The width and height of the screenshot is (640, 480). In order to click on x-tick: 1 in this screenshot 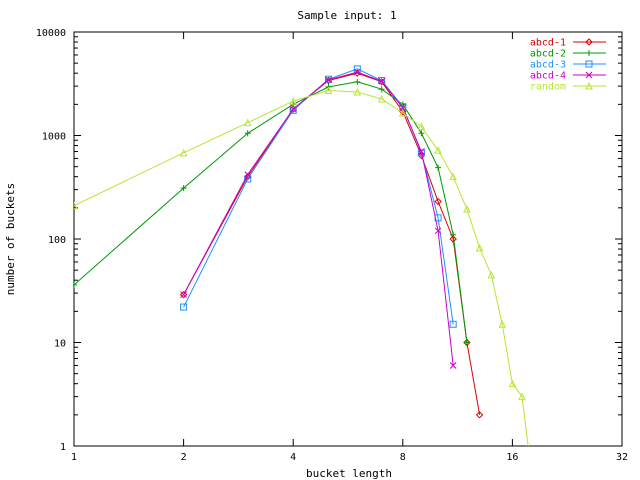, I will do `click(74, 247)`.